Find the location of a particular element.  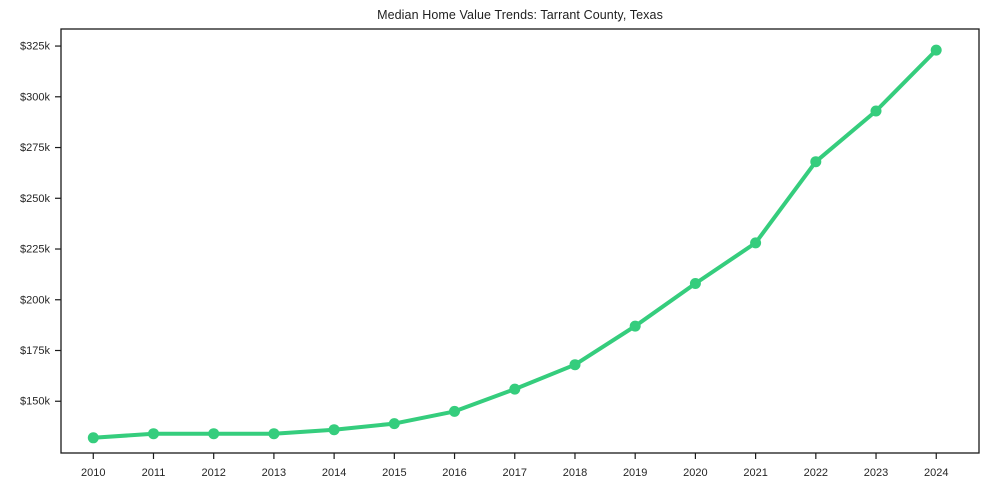

y-tick-label: $150k is located at coordinates (35, 402).